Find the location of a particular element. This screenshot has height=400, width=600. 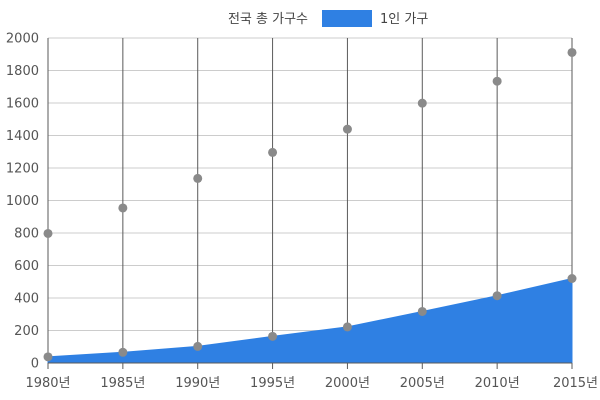

y-tick-label: 0 is located at coordinates (35, 364).